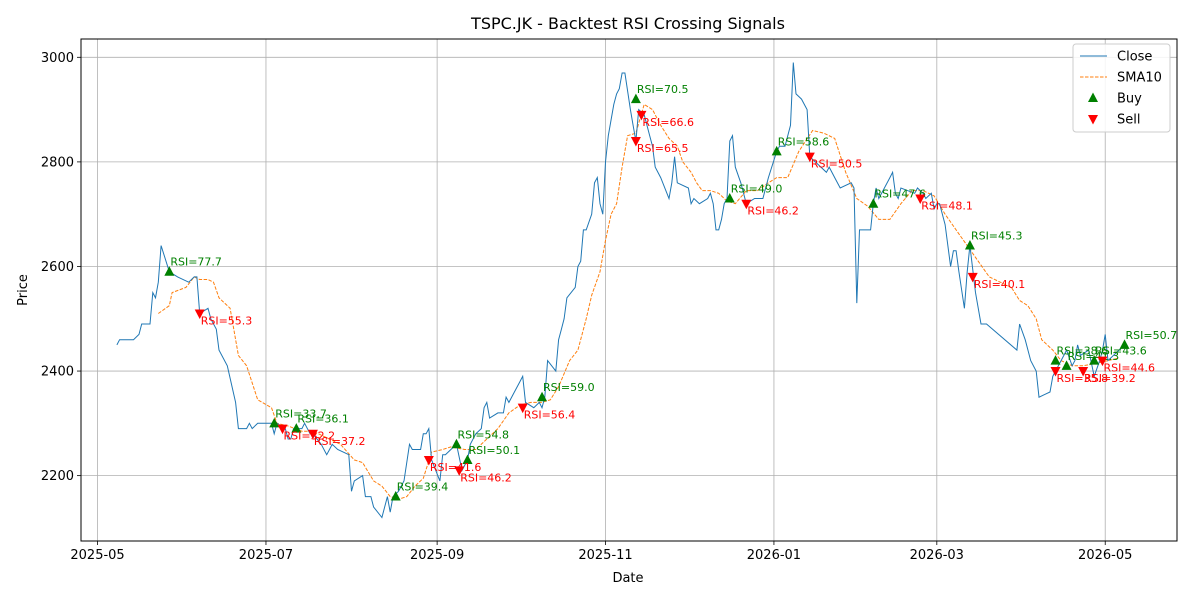 The image size is (1200, 600). I want to click on buy-annotation: RSI=41.3, so click(1094, 356).